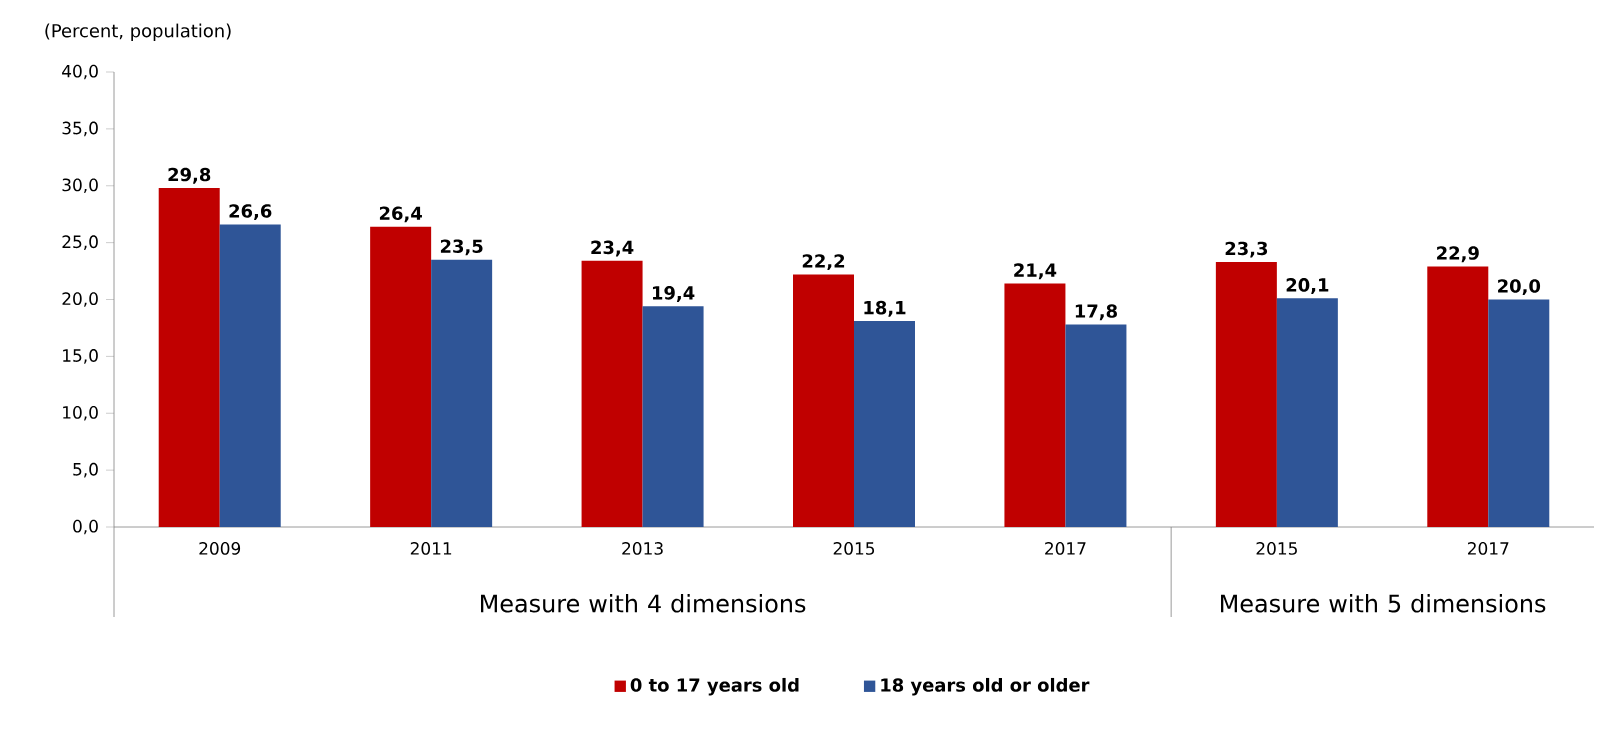 The height and width of the screenshot is (745, 1605). I want to click on y-tick-label: 0,0, so click(85, 527).